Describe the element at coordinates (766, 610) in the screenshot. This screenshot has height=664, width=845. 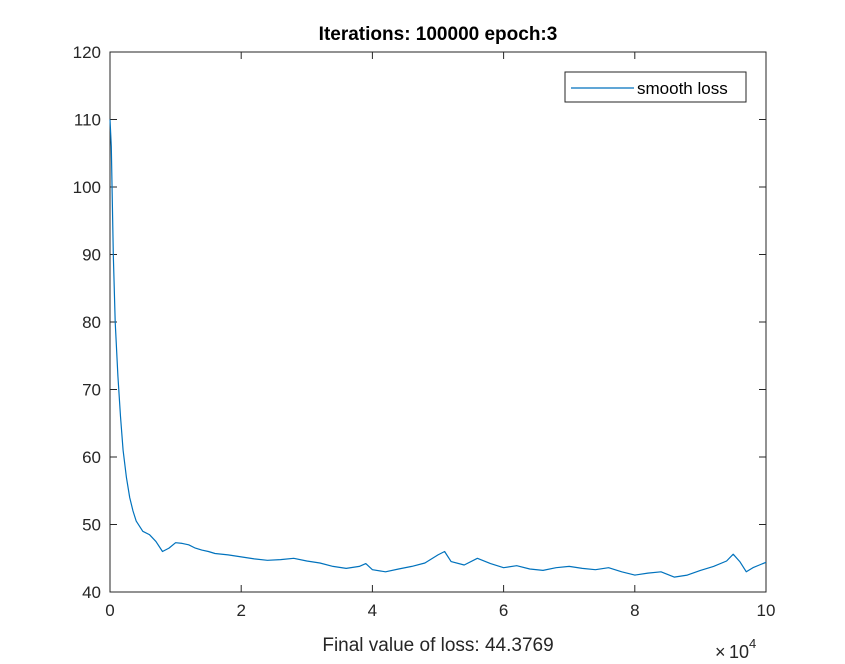
I see `x-tick-label: 10` at that location.